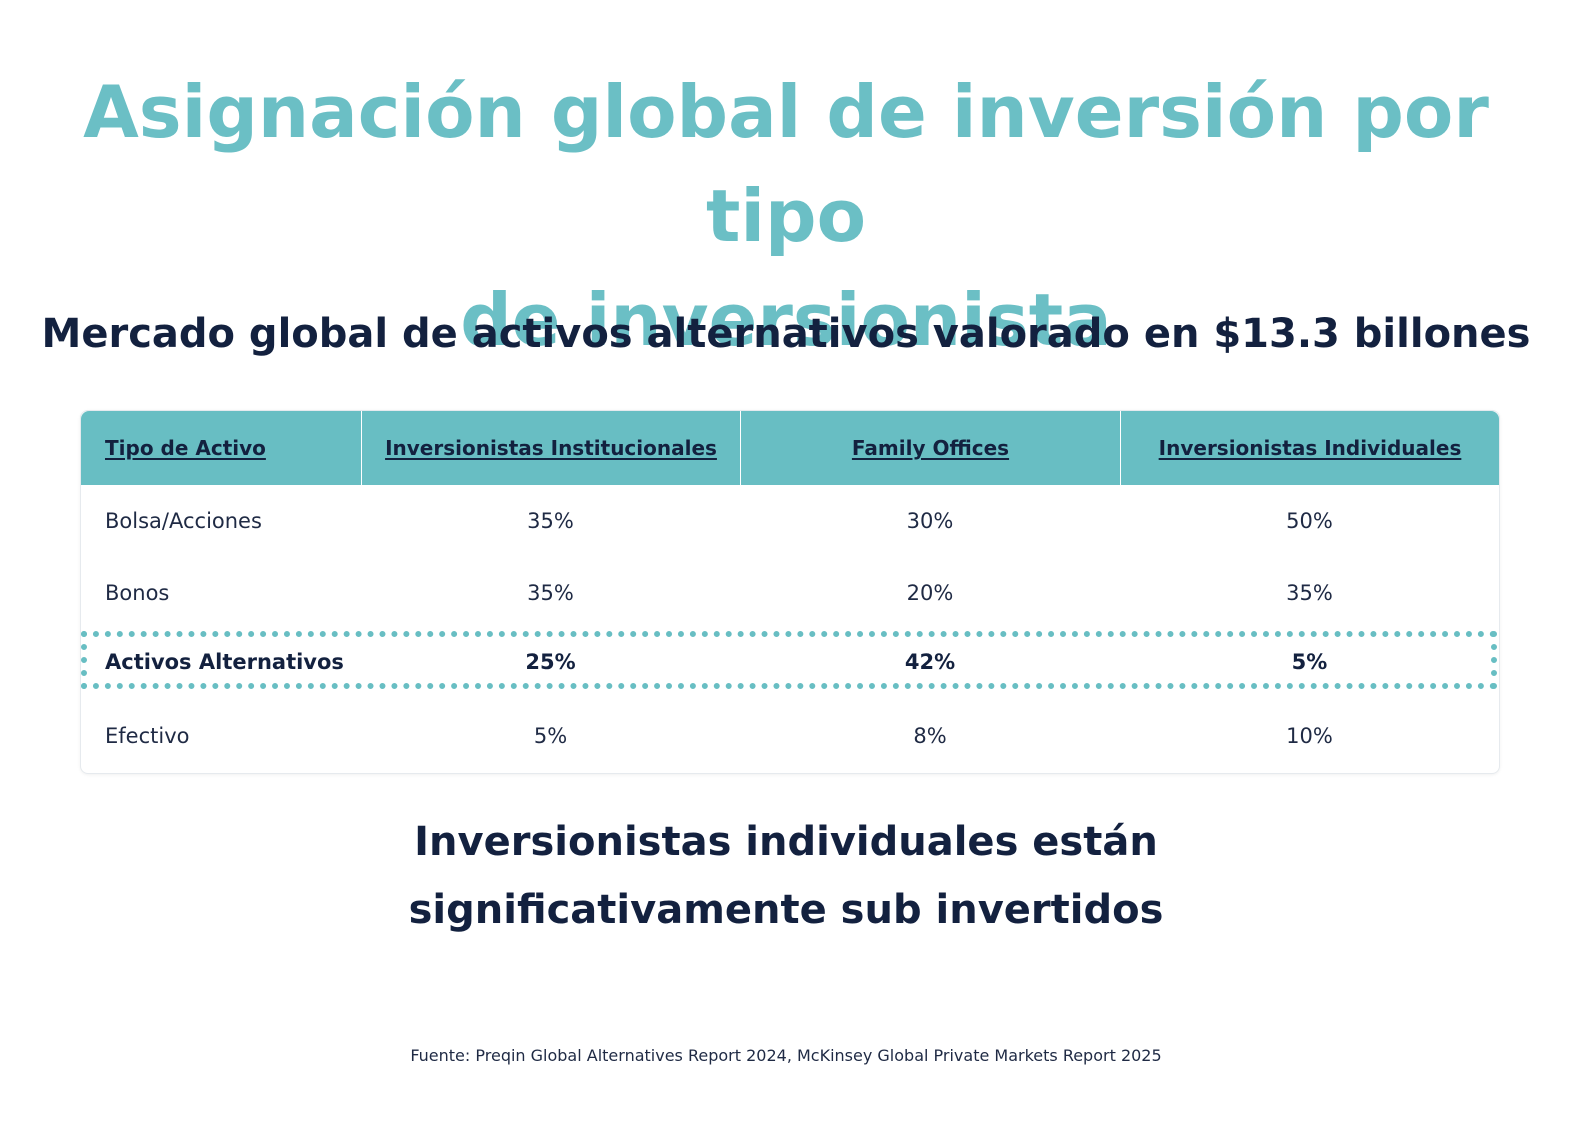  Describe the element at coordinates (786, 910) in the screenshot. I see `conclusion-line-2: significativamente sub invertidos` at that location.